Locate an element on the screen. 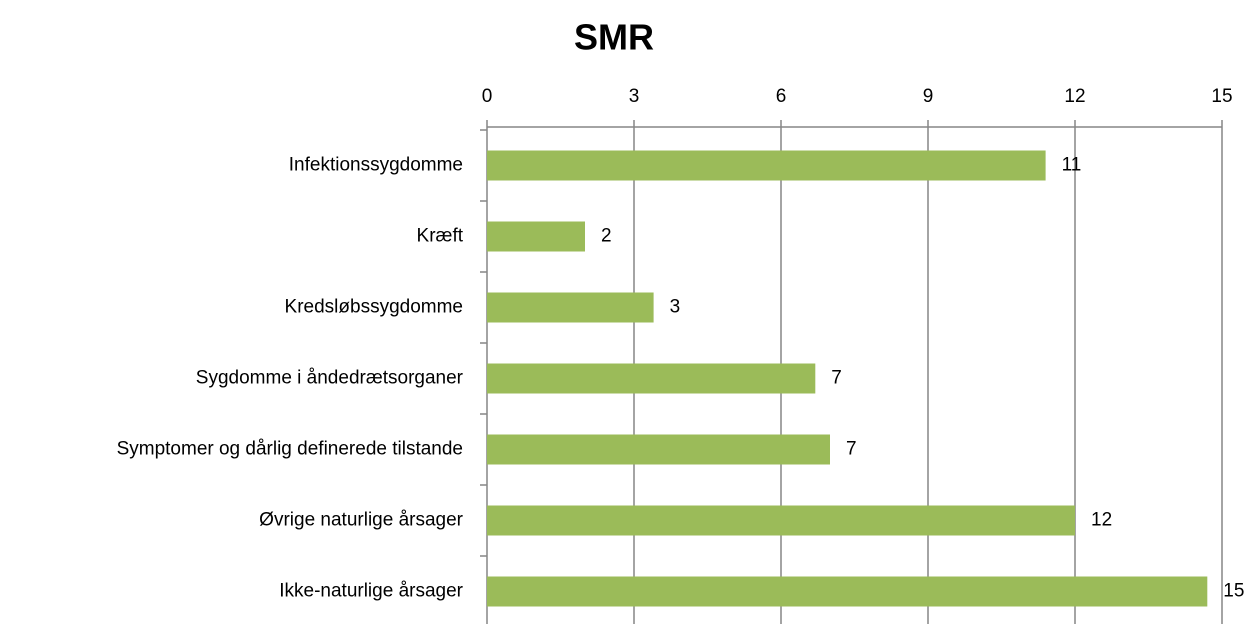  chart-title: SMR is located at coordinates (614, 37).